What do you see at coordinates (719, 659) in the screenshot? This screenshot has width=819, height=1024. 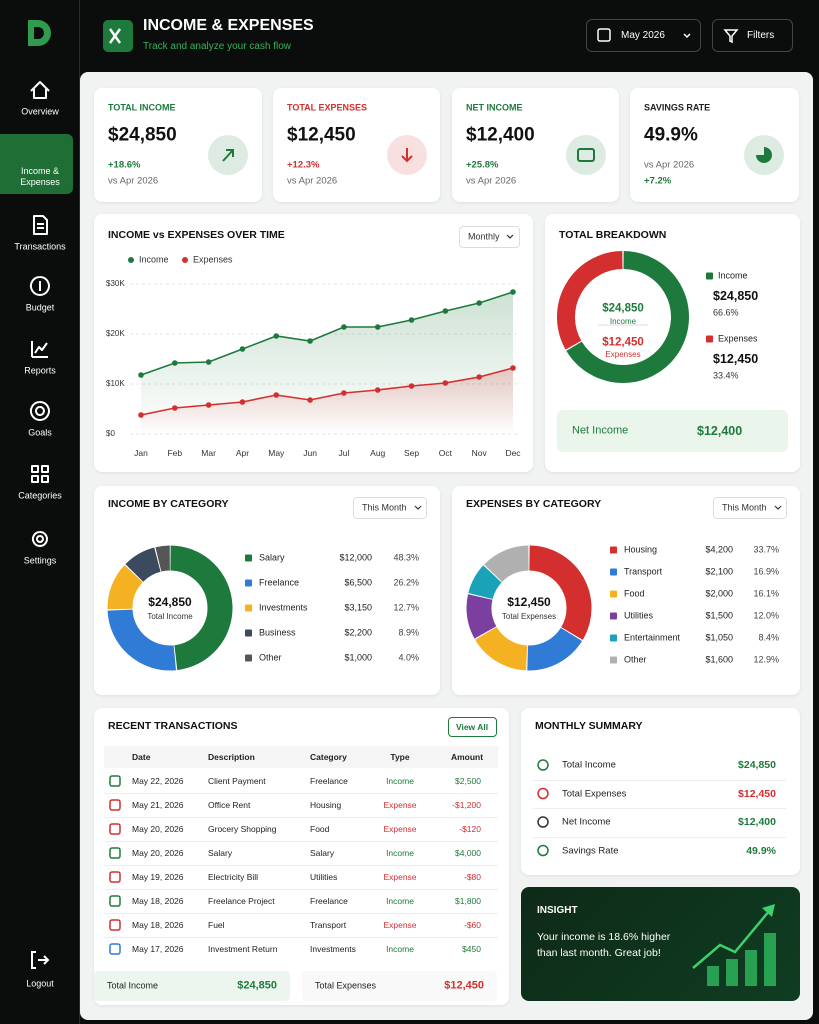 I see `legend-amount: $1,600` at bounding box center [719, 659].